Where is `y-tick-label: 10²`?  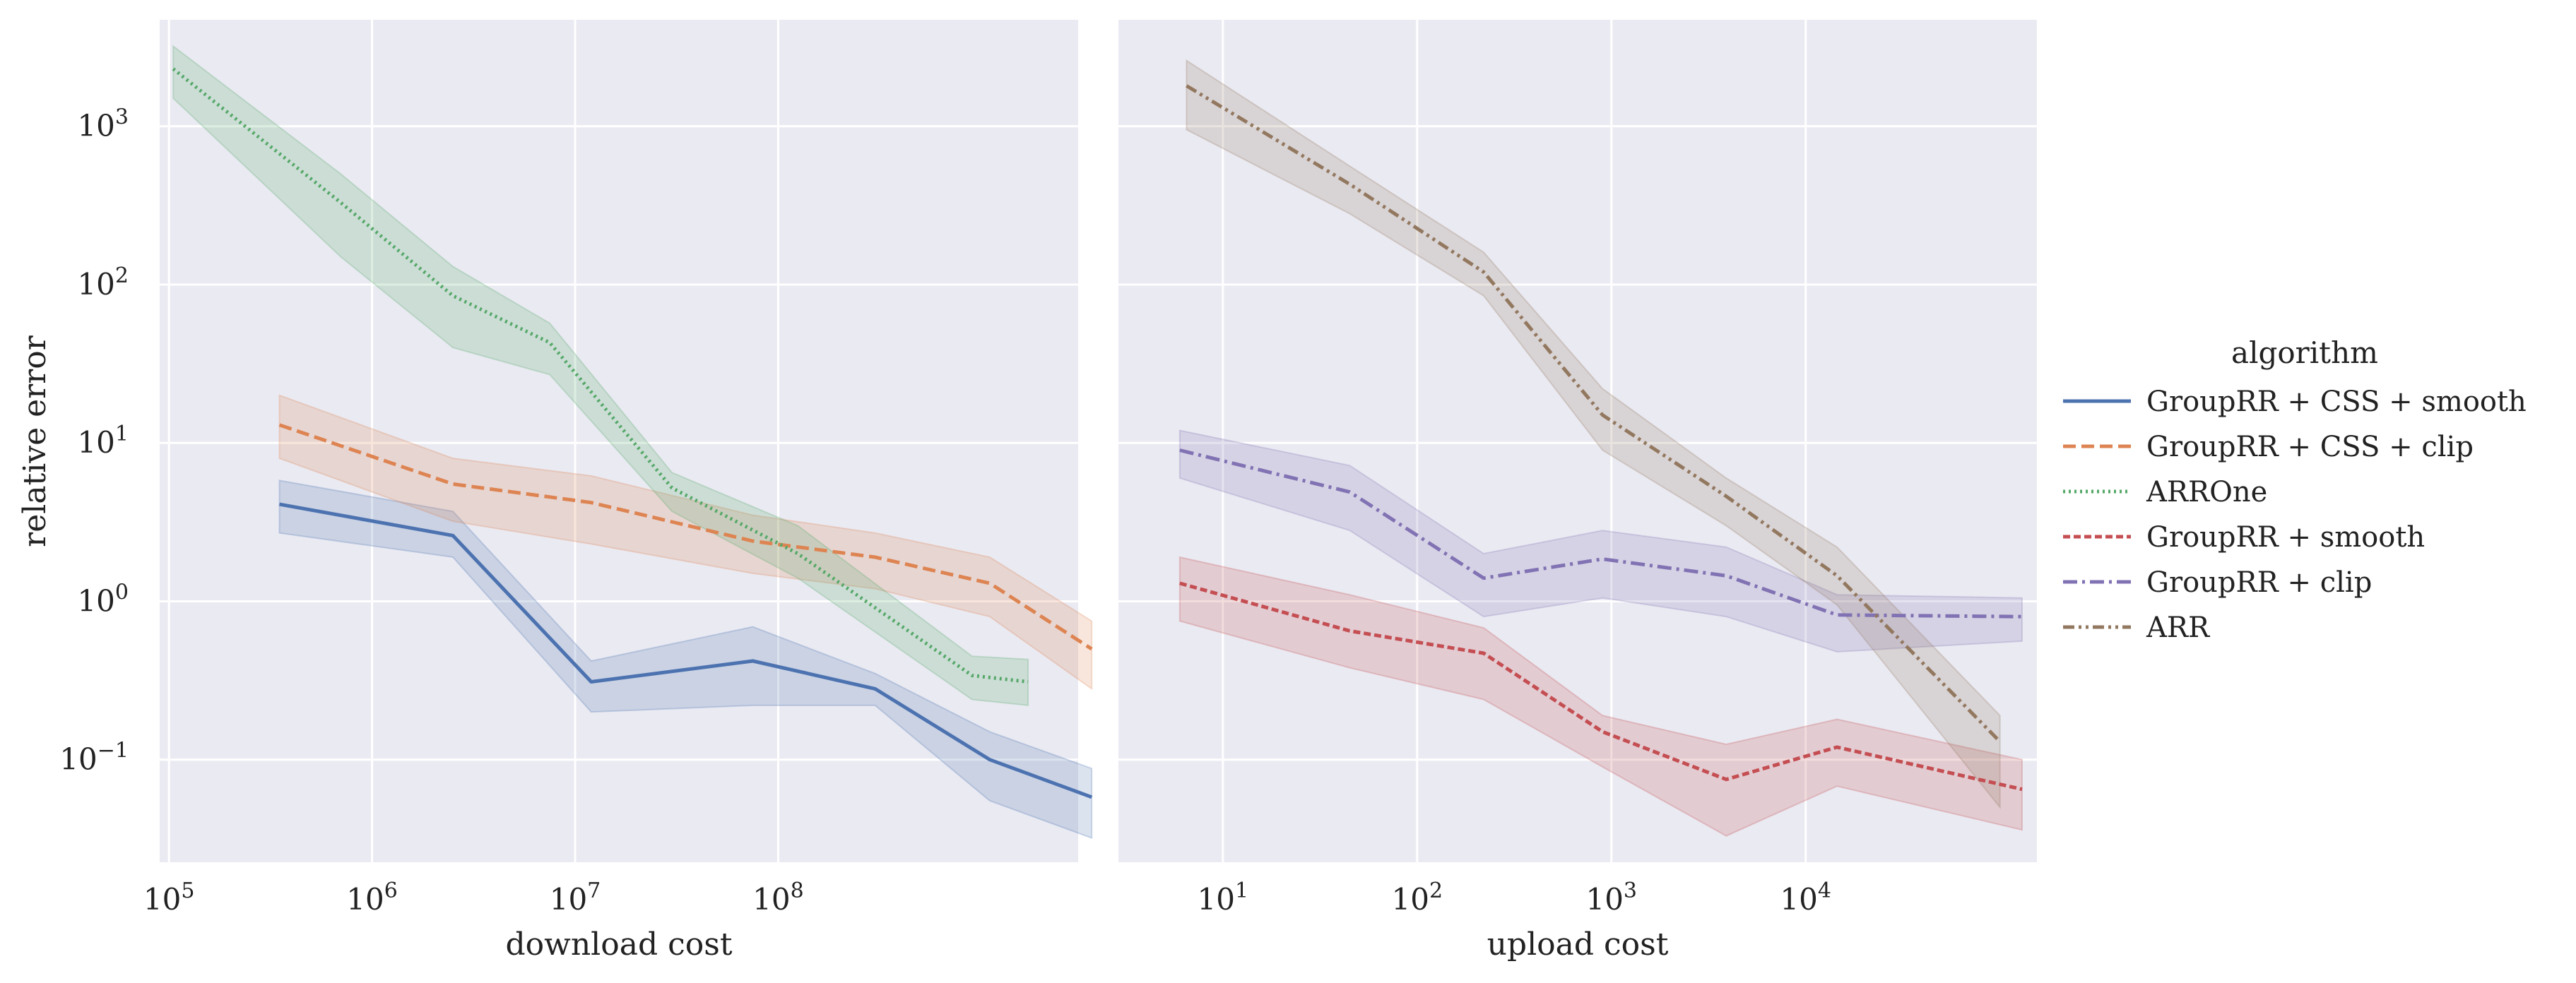
y-tick-label: 10² is located at coordinates (103, 282).